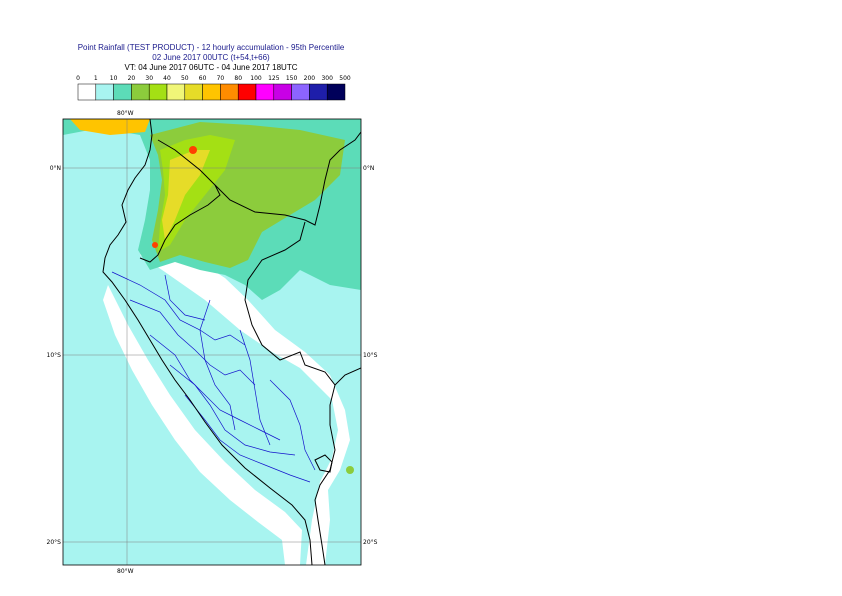  What do you see at coordinates (336, 92) in the screenshot?
I see `legend-swatch` at bounding box center [336, 92].